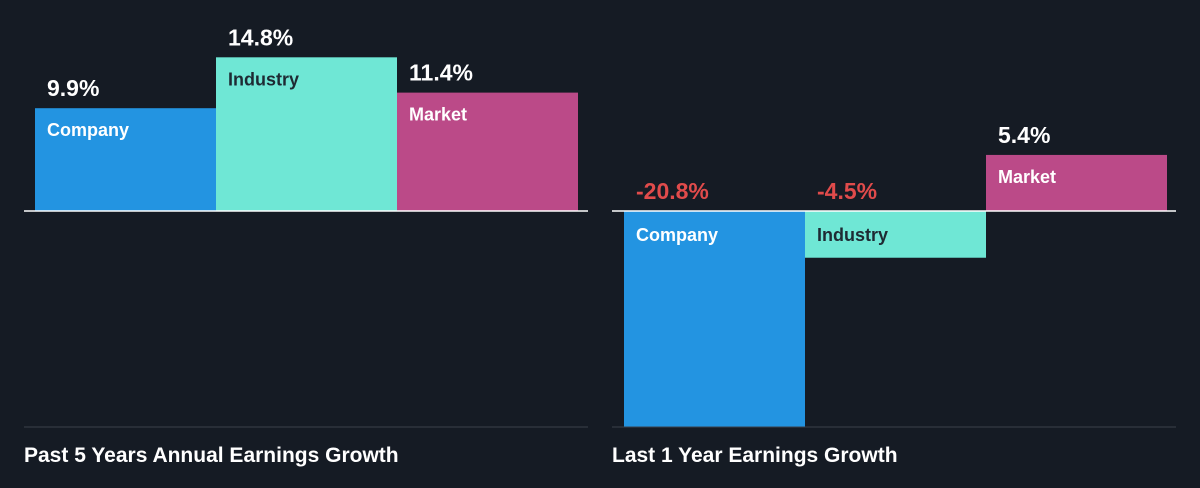 The height and width of the screenshot is (488, 1200). I want to click on bar-last-1-year-industry, so click(895, 234).